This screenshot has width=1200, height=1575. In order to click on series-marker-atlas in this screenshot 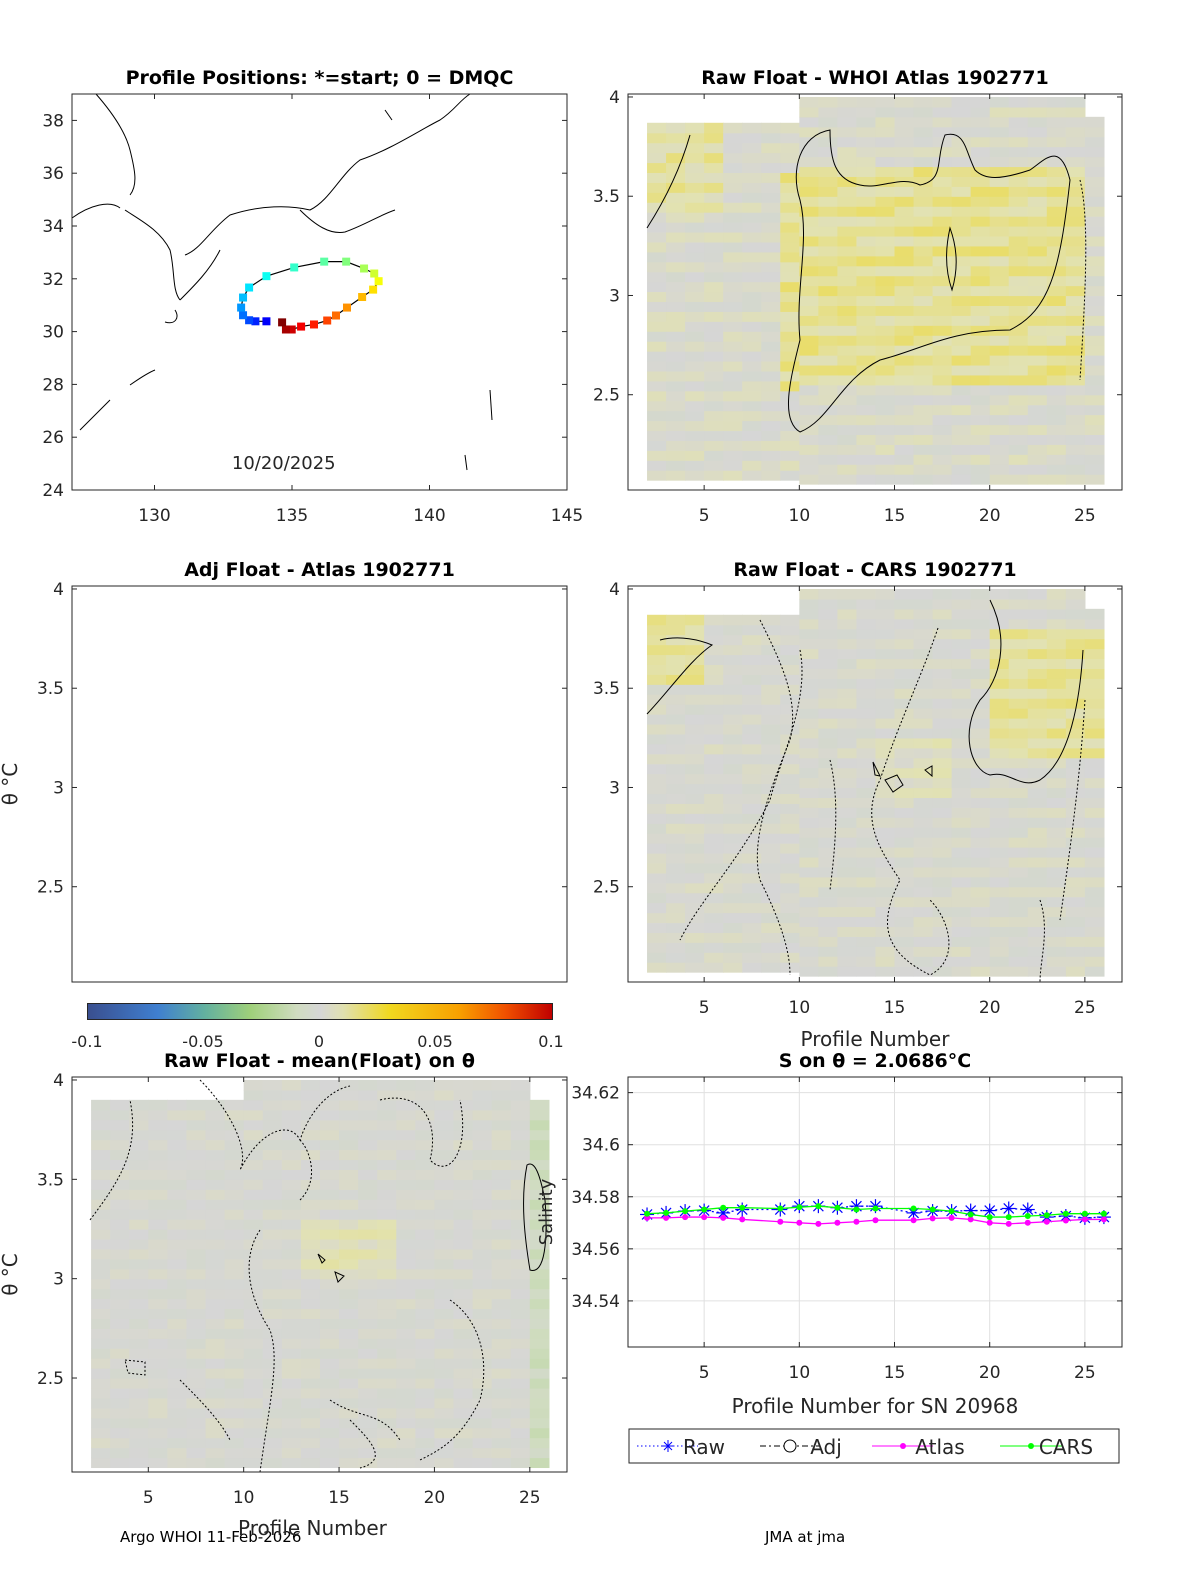, I will do `click(856, 1221)`.